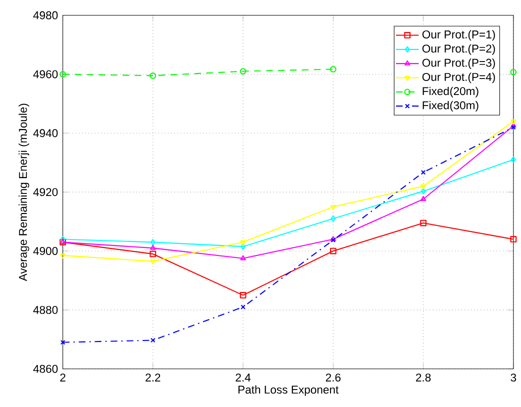 This screenshot has height=407, width=521. Describe the element at coordinates (45, 15) in the screenshot. I see `y-tick-label: 4980` at that location.